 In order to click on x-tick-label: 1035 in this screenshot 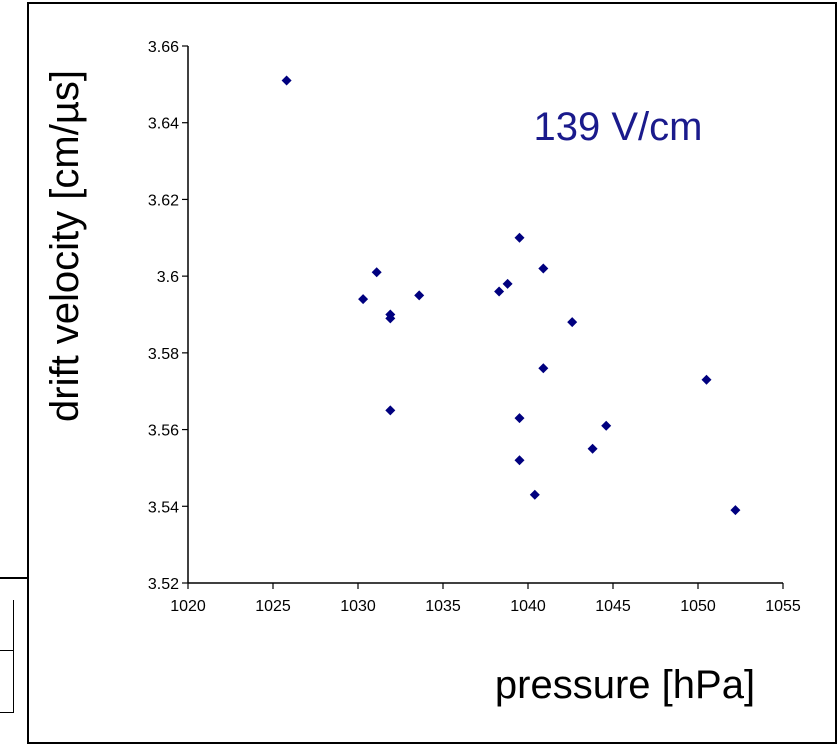, I will do `click(443, 606)`.